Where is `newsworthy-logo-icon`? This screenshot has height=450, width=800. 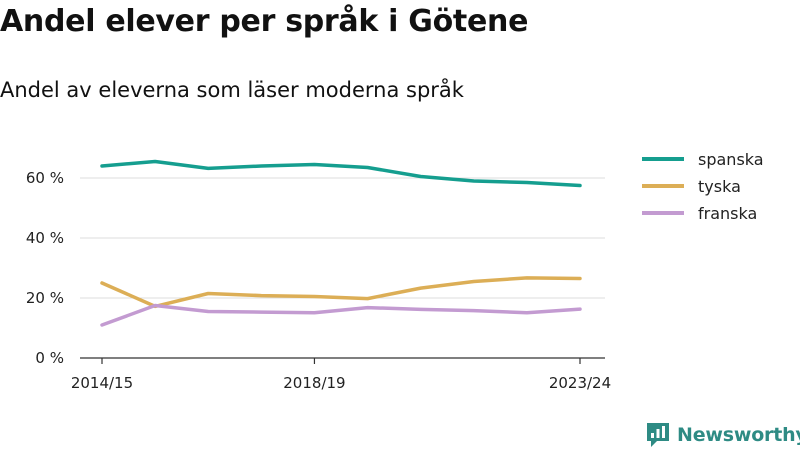 newsworthy-logo-icon is located at coordinates (658, 435).